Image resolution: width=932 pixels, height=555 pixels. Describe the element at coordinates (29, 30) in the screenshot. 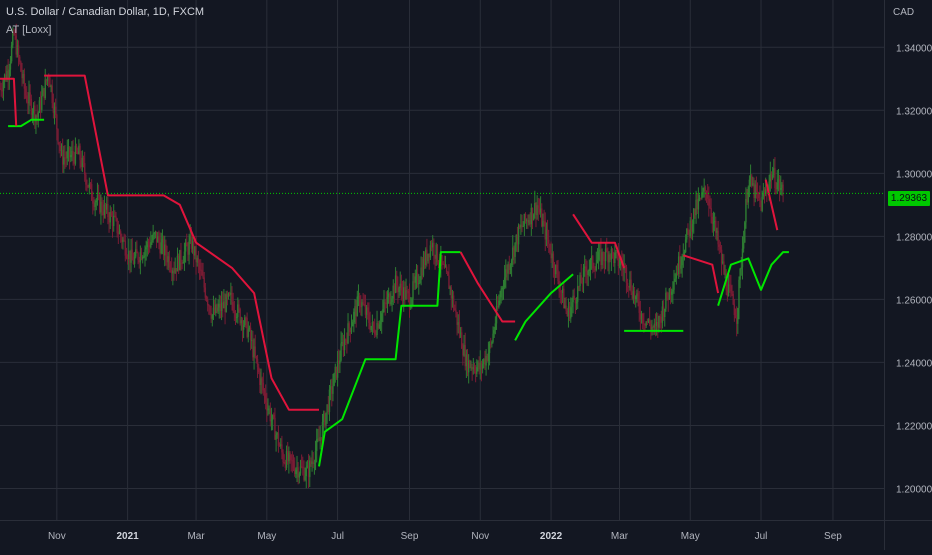

I see `indicator-label: AT [Loxx]` at that location.